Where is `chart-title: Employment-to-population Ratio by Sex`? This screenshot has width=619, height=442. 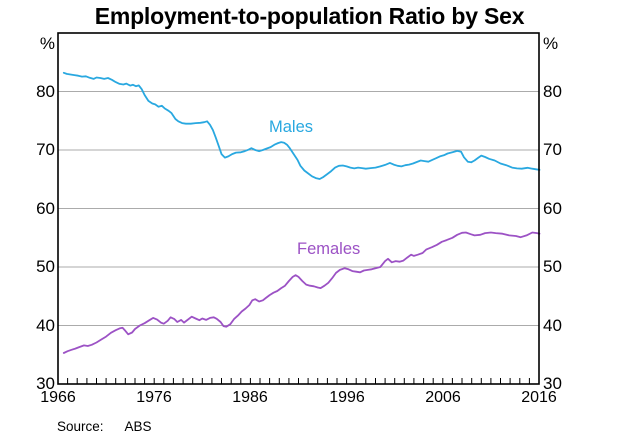 chart-title: Employment-to-population Ratio by Sex is located at coordinates (309, 16).